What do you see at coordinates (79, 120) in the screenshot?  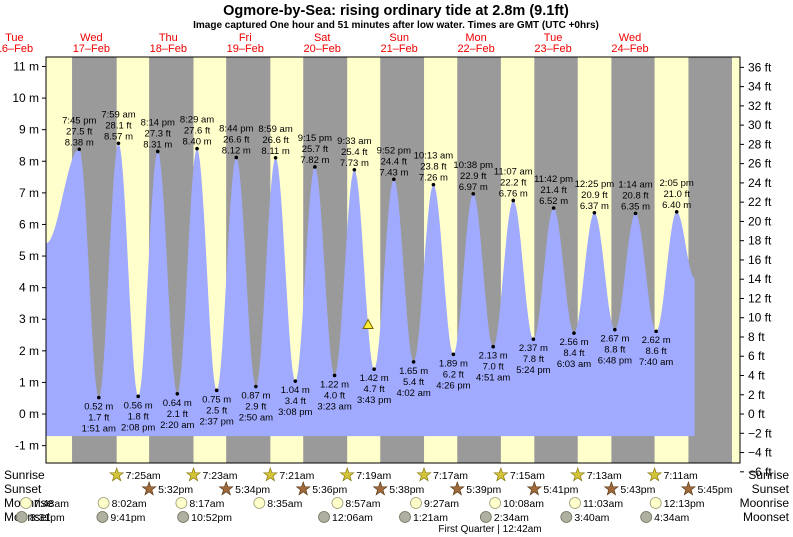 I see `high-tide-time: 7:45 pm` at bounding box center [79, 120].